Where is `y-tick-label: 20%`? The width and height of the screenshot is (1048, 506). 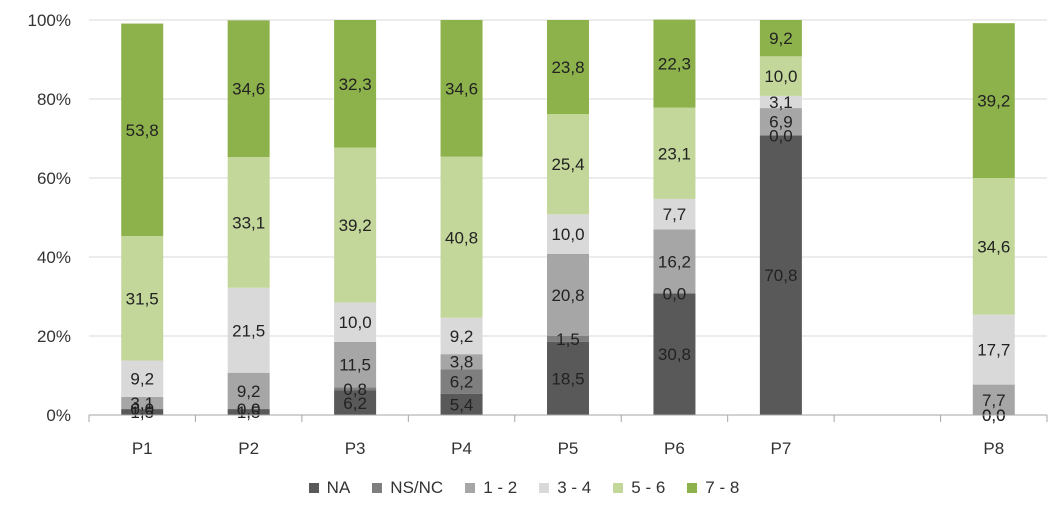 y-tick-label: 20% is located at coordinates (54, 336).